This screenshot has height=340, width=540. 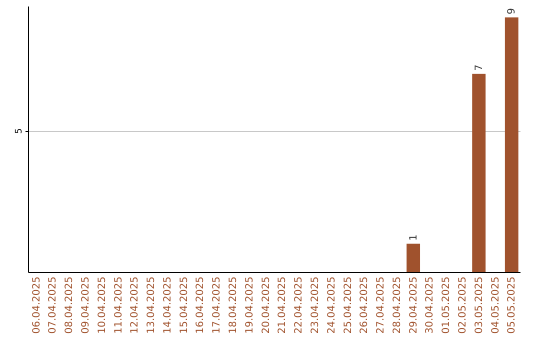 What do you see at coordinates (479, 67) in the screenshot?
I see `data-label: 7` at bounding box center [479, 67].